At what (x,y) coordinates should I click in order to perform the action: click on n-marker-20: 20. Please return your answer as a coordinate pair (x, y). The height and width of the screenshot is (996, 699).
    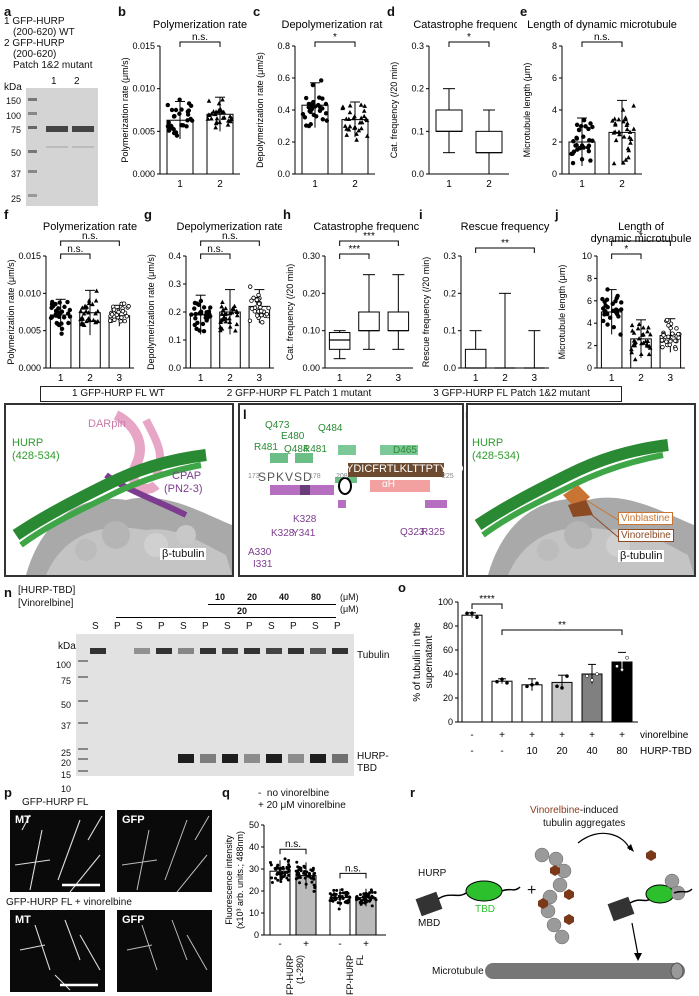
    Looking at the image, I should click on (66, 763).